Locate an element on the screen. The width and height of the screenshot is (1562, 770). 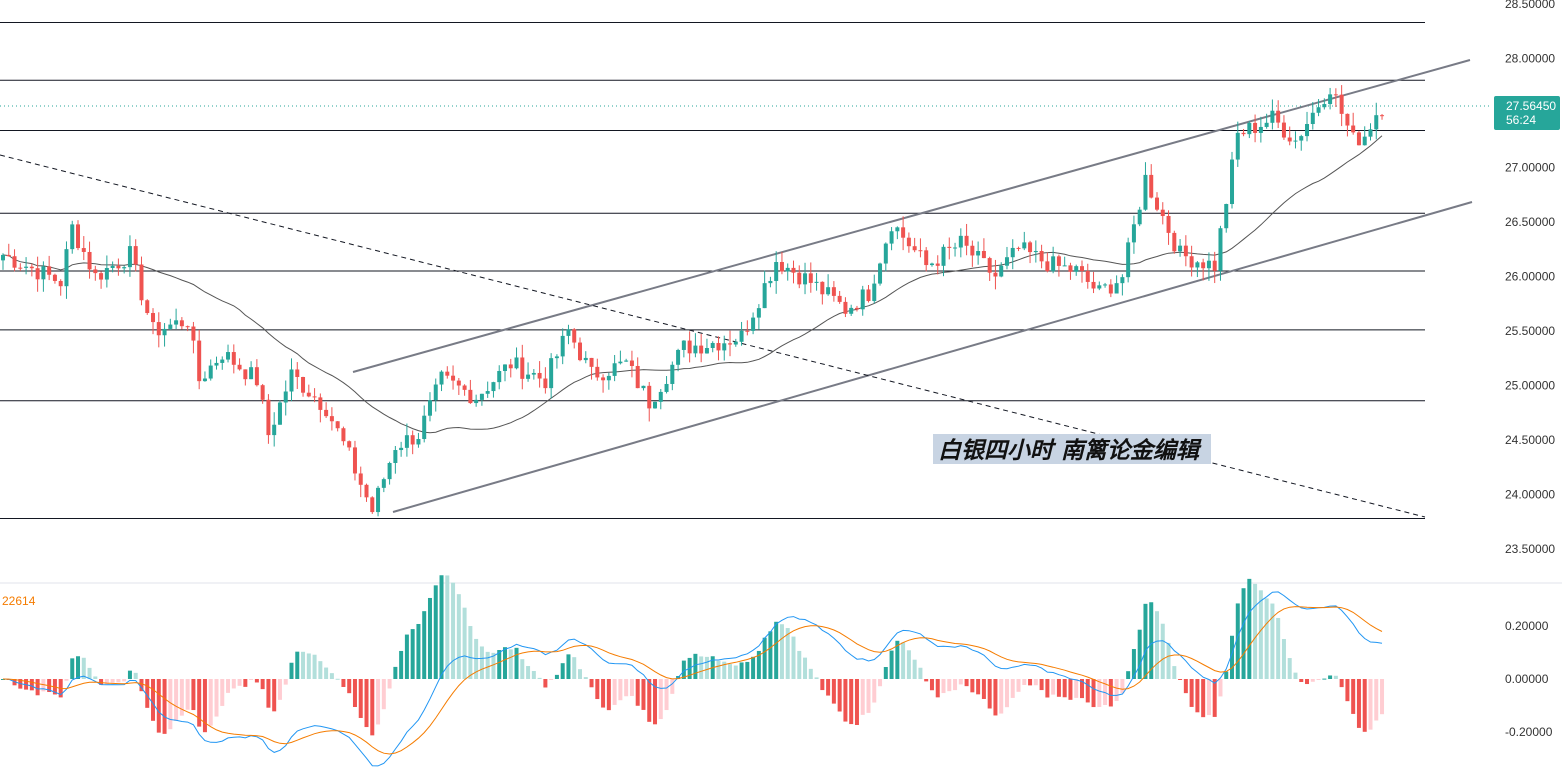
annotation-bg is located at coordinates (1072, 449).